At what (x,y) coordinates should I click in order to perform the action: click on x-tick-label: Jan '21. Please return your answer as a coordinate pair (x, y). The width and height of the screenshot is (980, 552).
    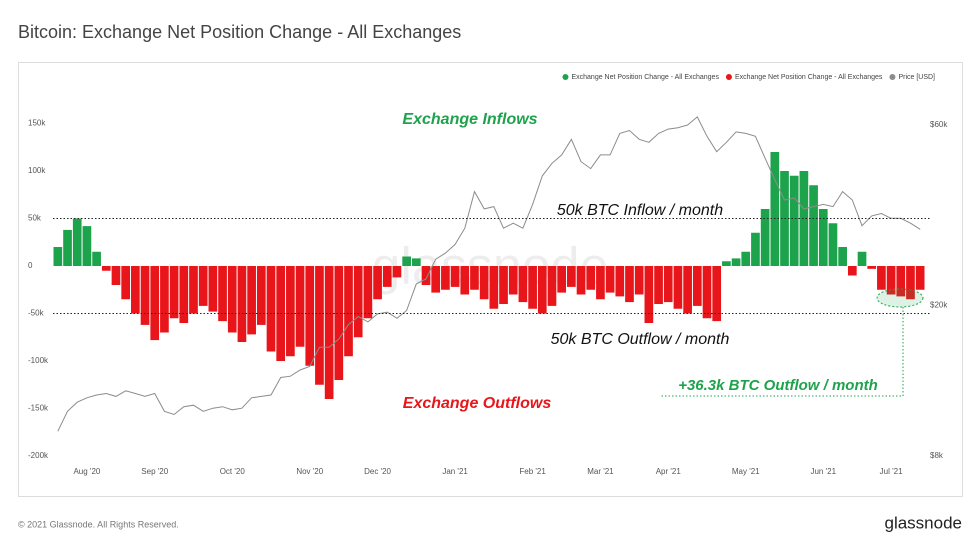
    Looking at the image, I should click on (455, 471).